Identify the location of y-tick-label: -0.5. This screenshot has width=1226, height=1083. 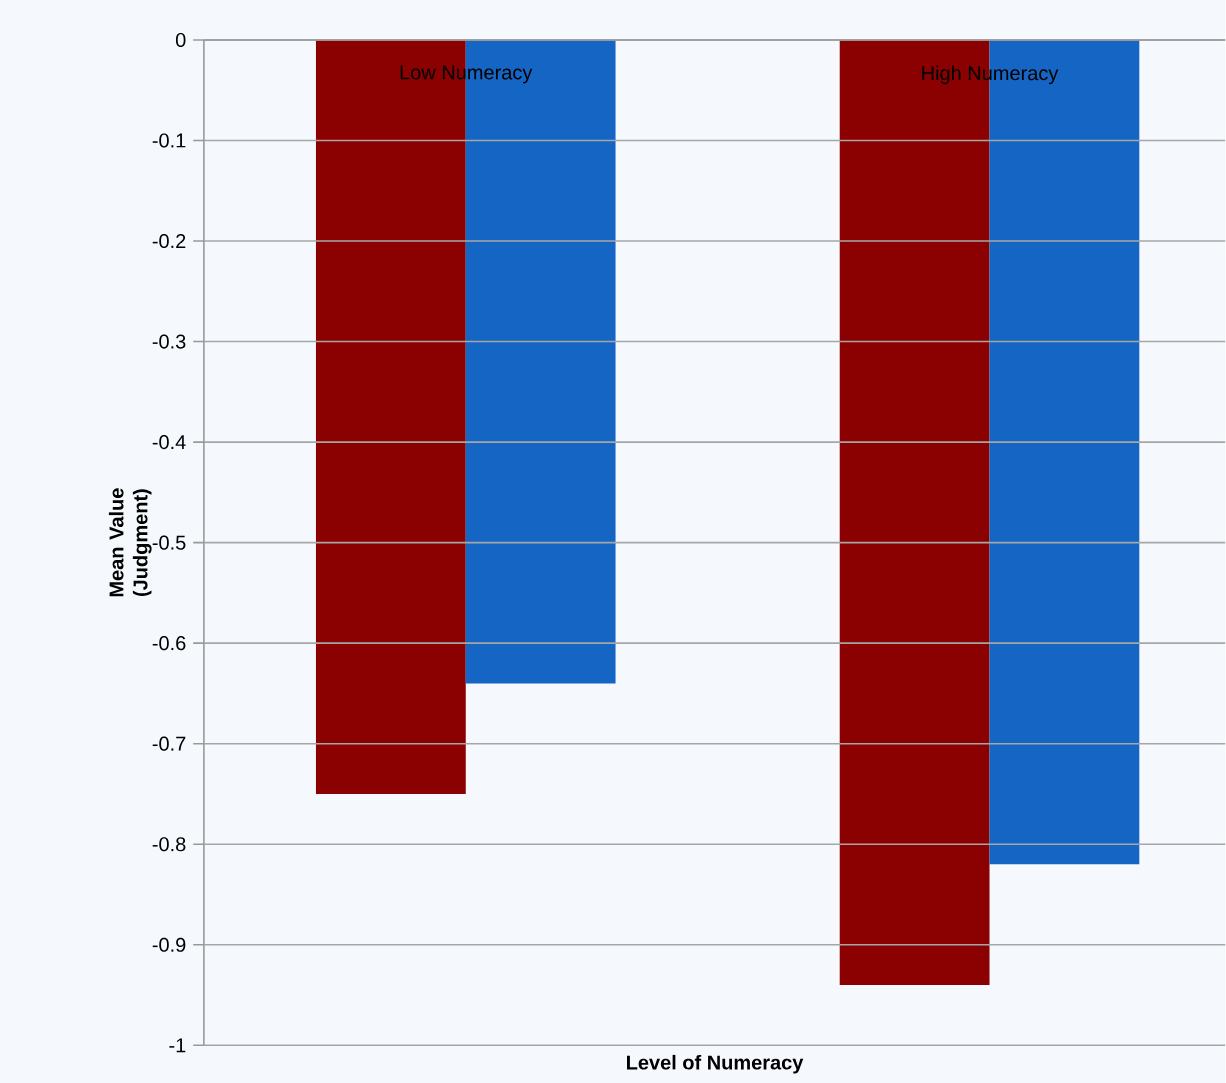
(169, 542).